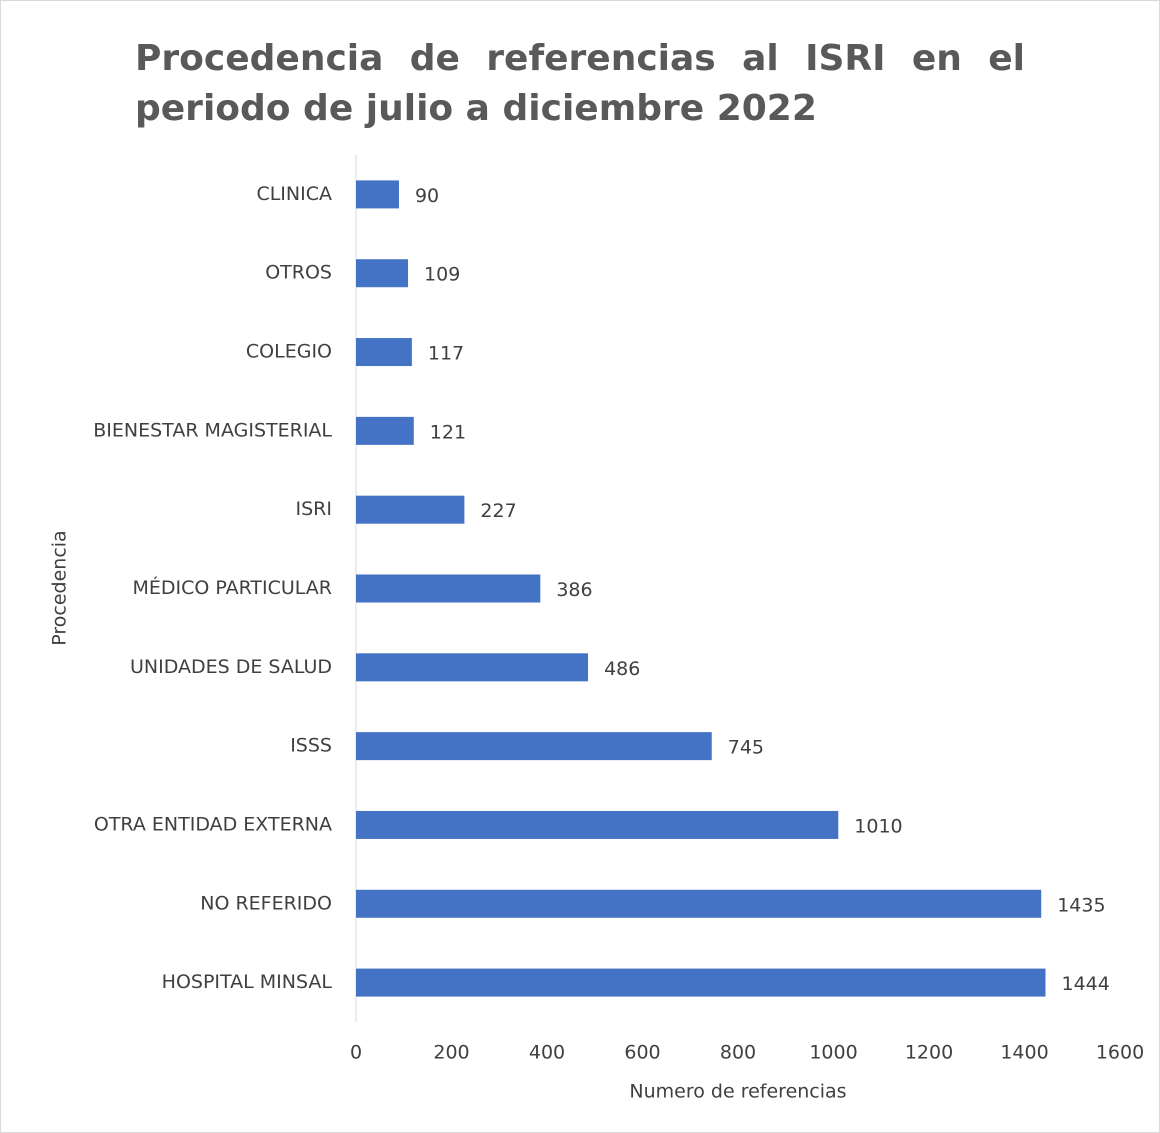 The width and height of the screenshot is (1160, 1133). Describe the element at coordinates (427, 196) in the screenshot. I see `data-label: 90` at that location.